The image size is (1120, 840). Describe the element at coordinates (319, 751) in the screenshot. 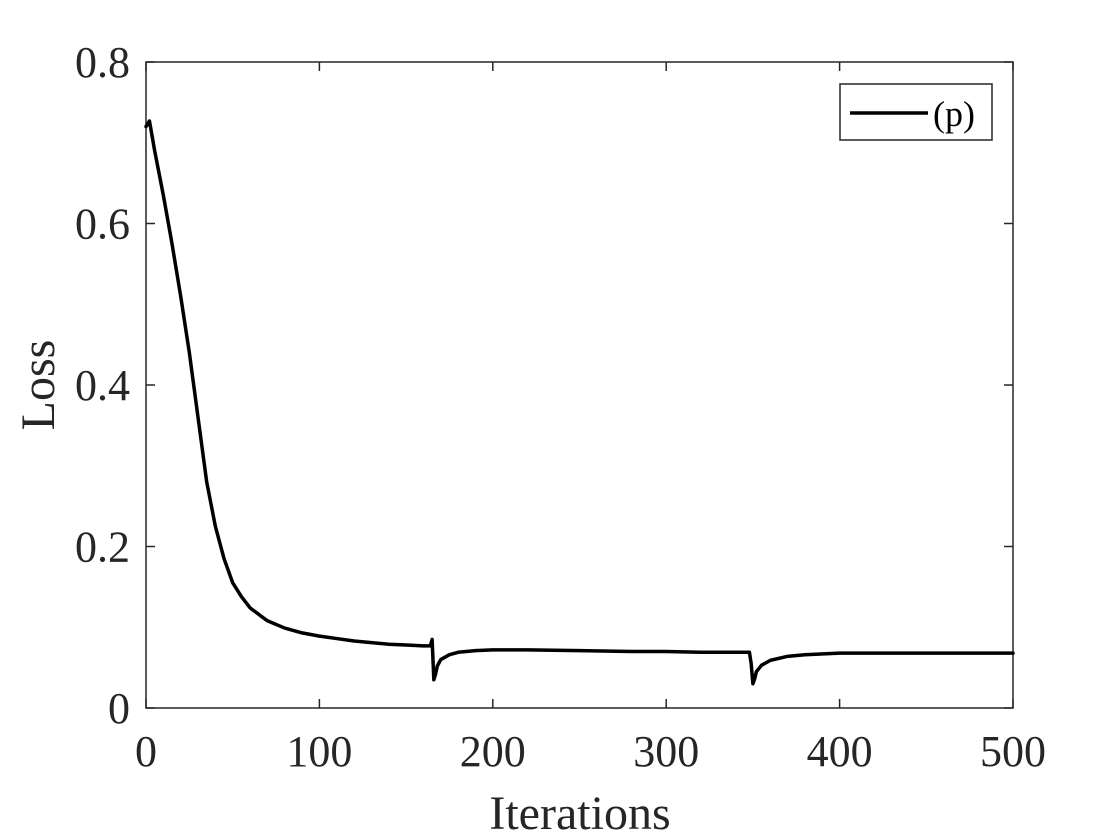

I see `x-tick-label: 100` at that location.